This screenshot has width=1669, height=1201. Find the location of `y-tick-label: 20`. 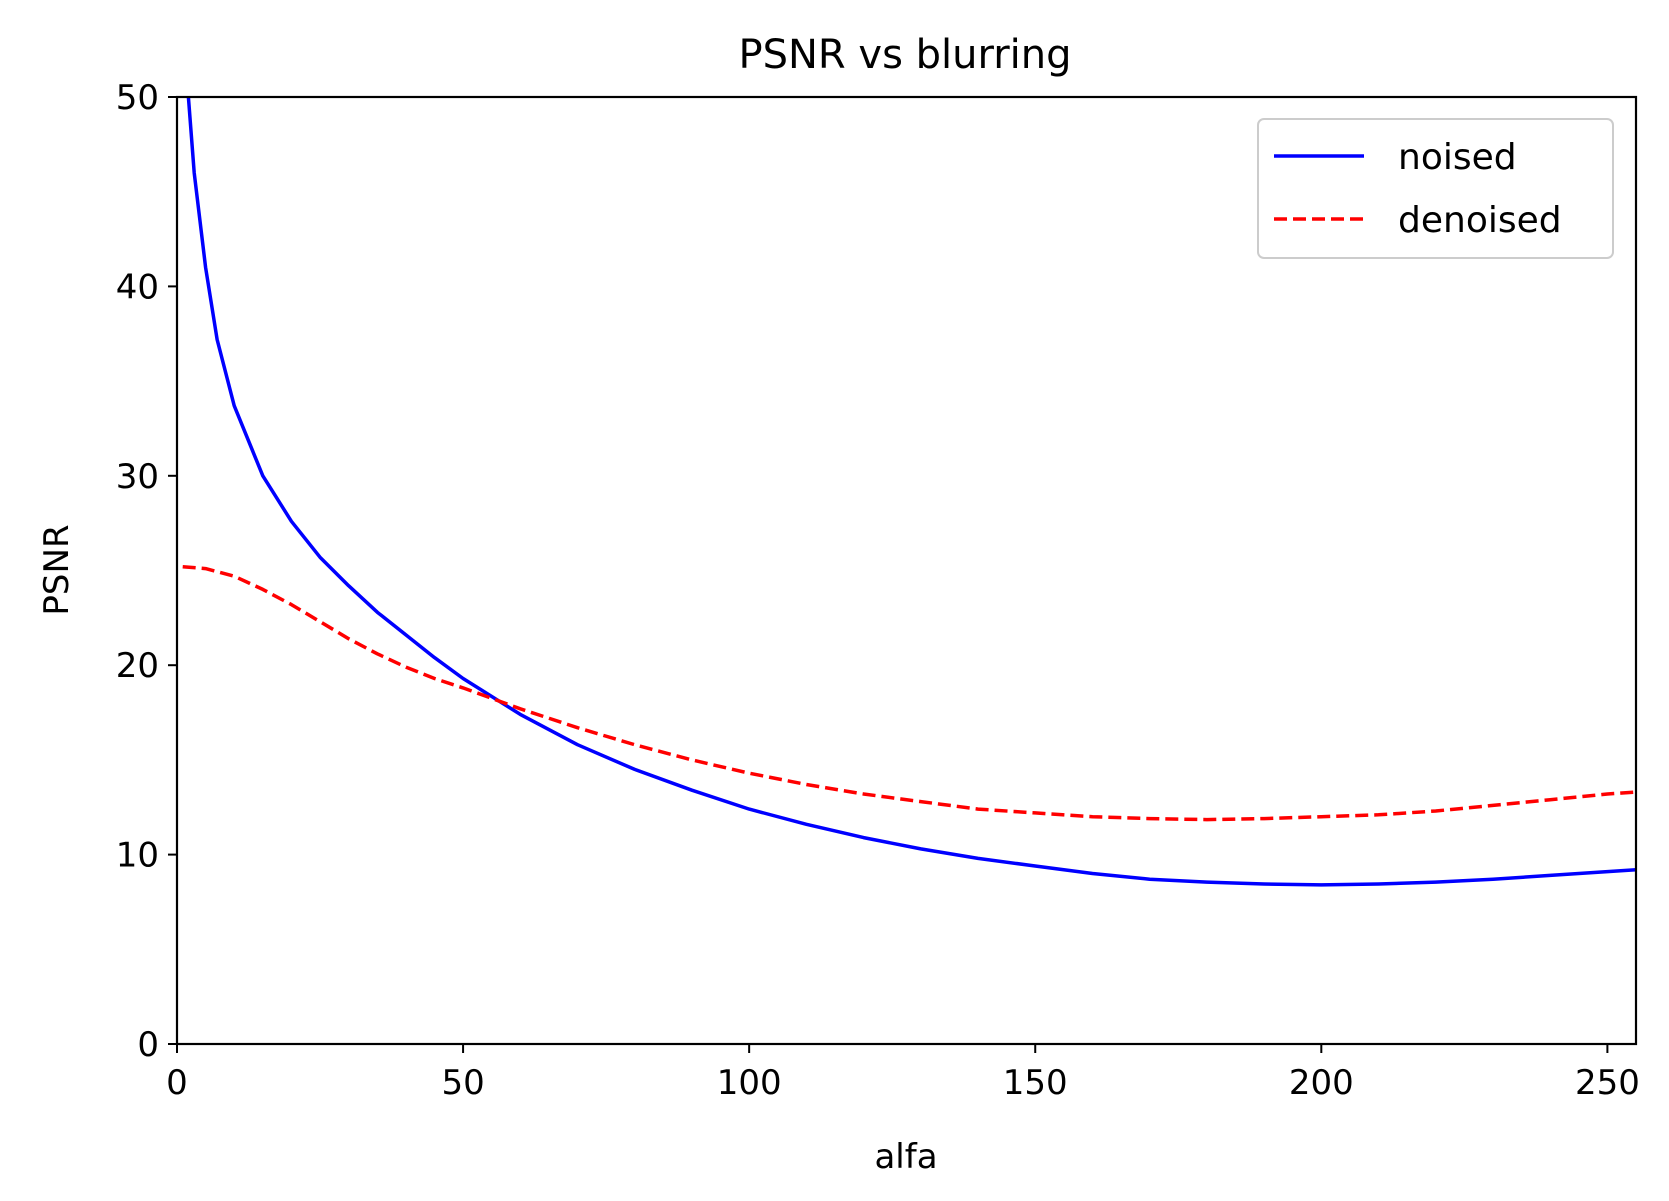

y-tick-label: 20 is located at coordinates (137, 666).